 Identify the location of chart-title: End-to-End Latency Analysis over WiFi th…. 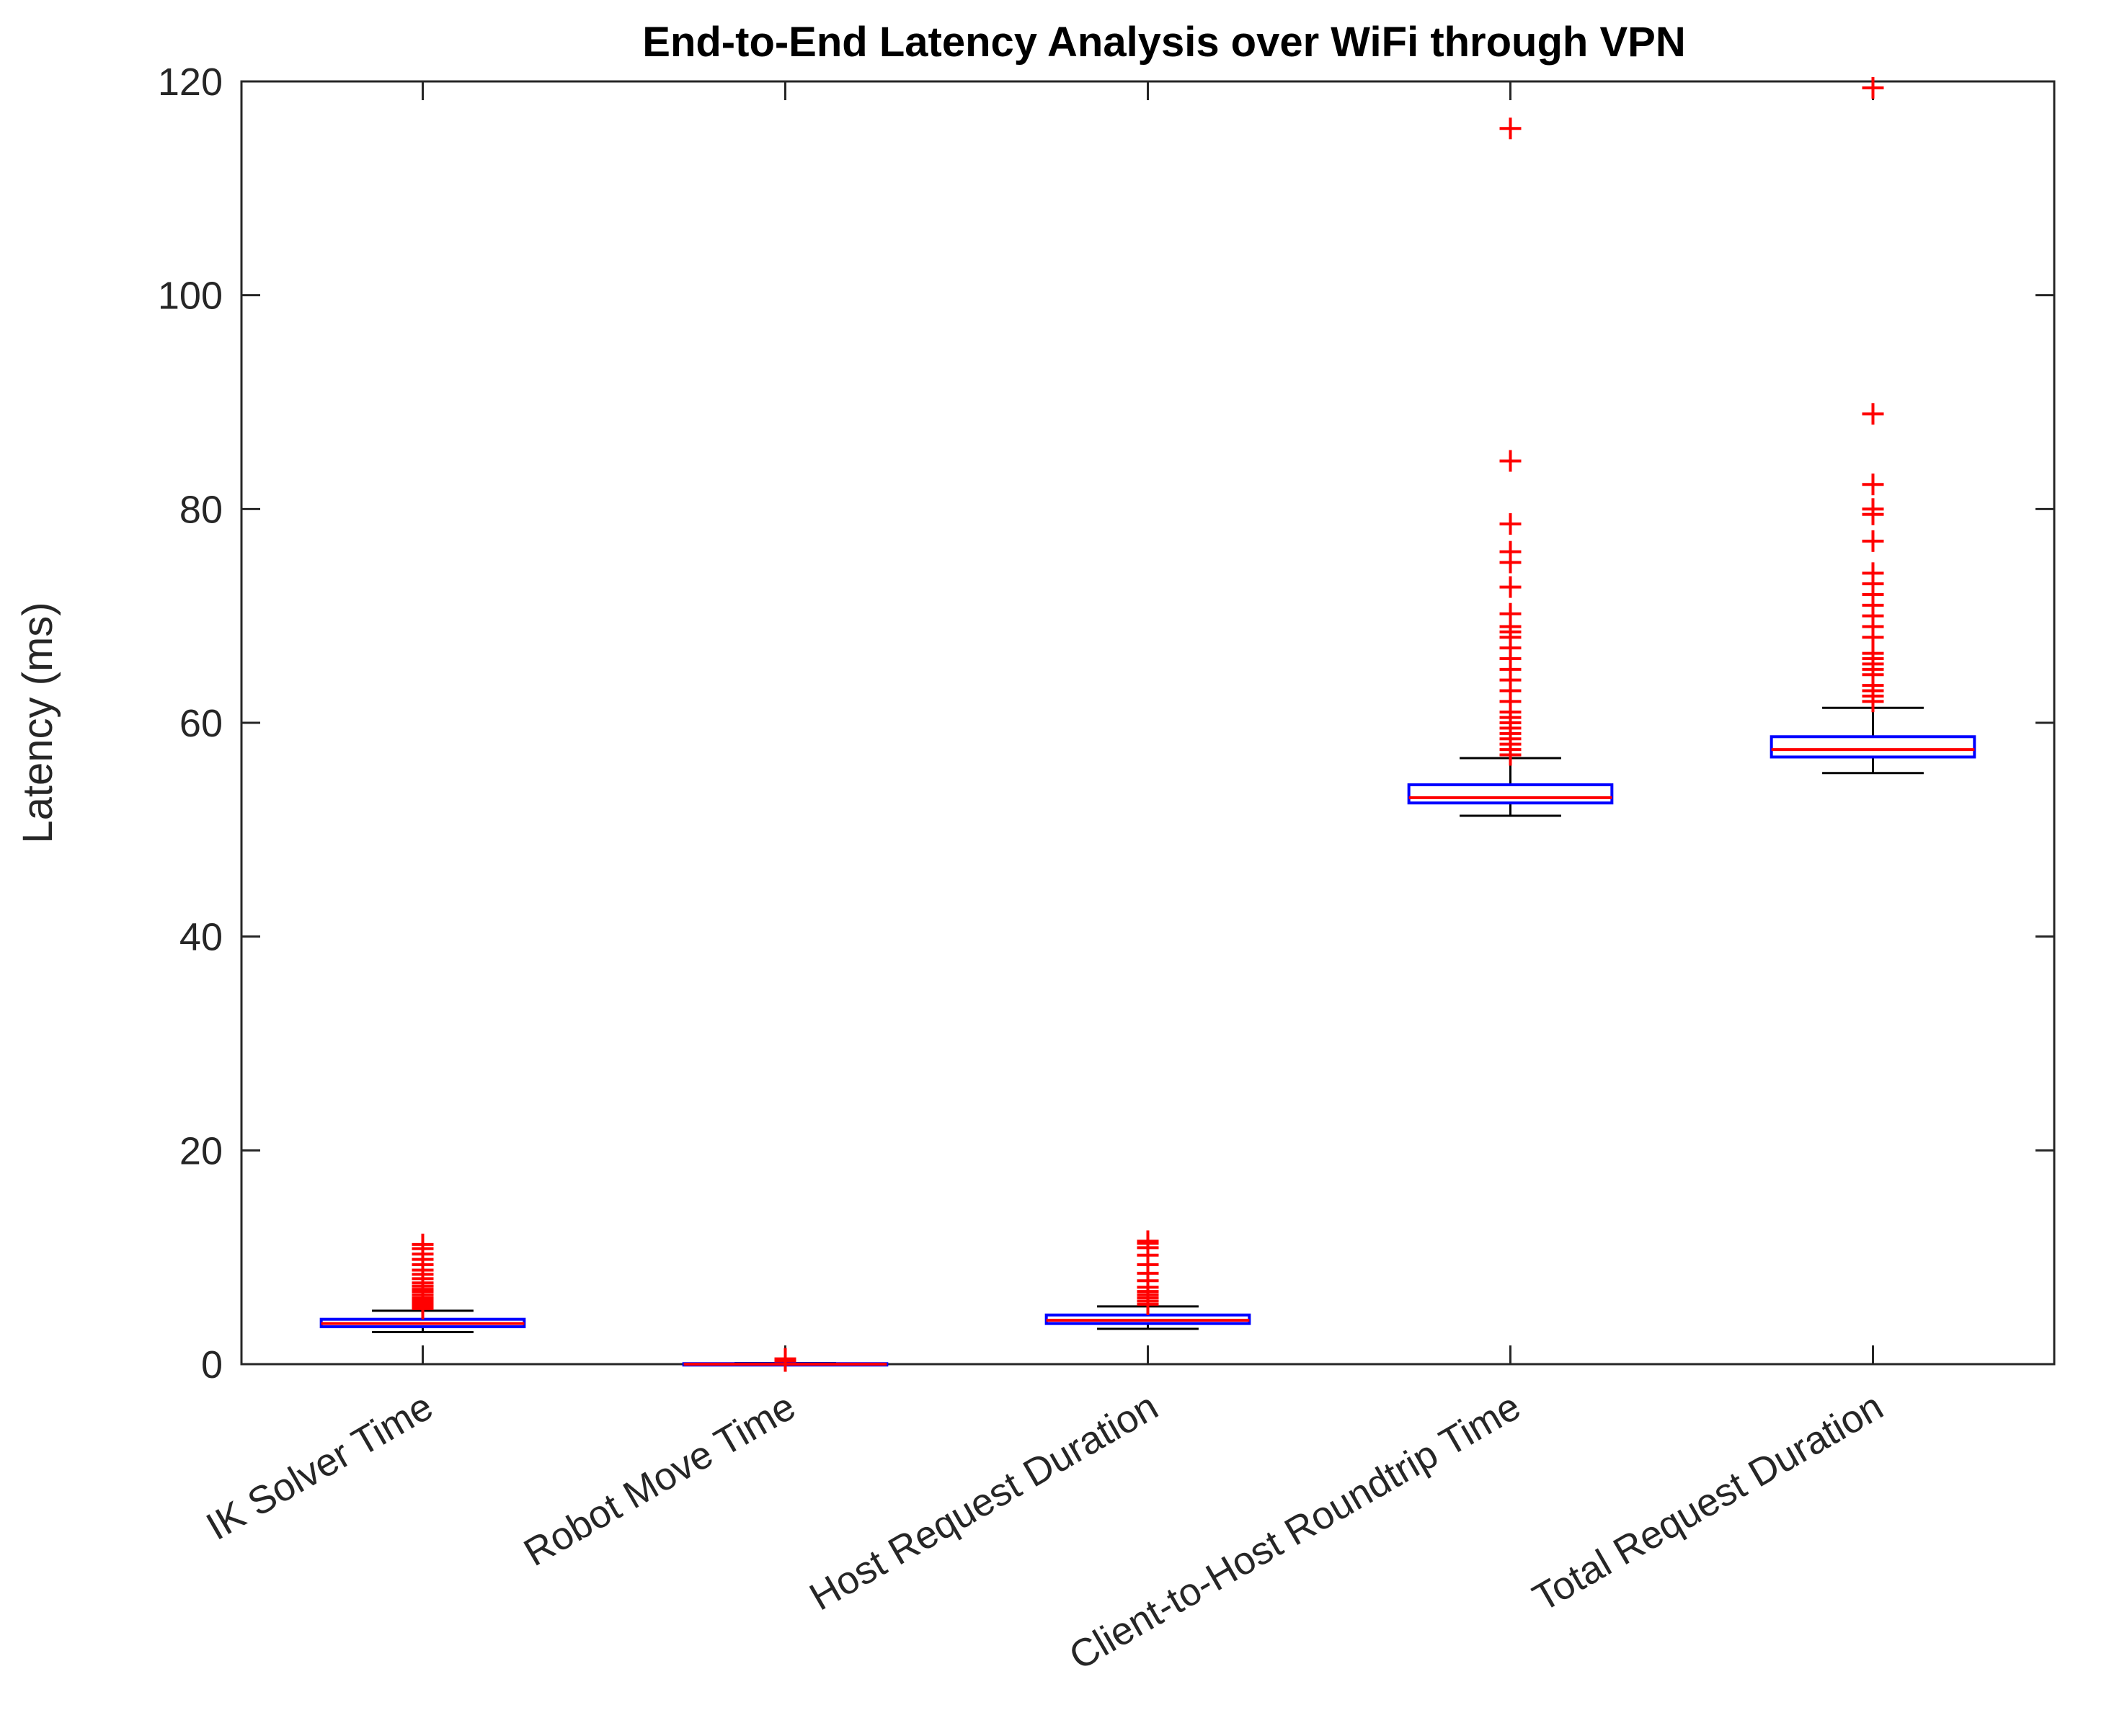
(1163, 43).